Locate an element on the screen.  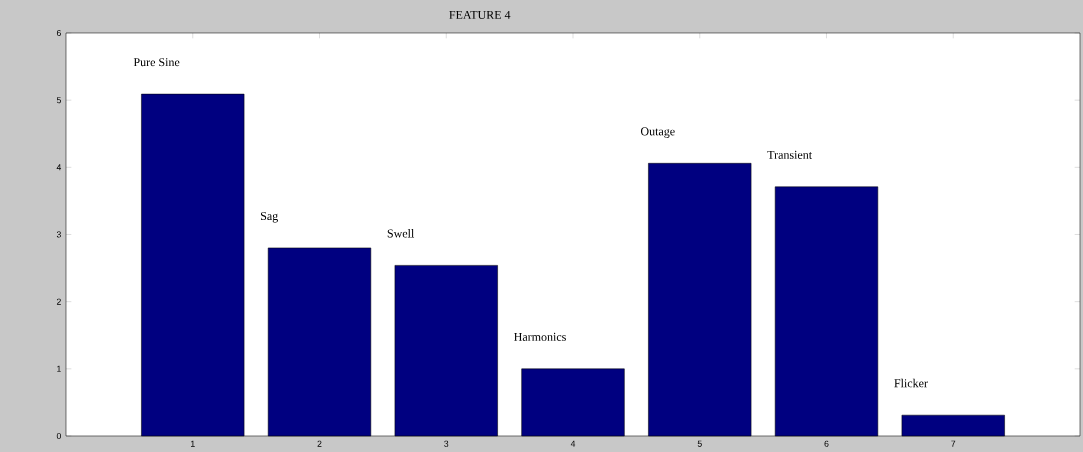
annotation: Flicker is located at coordinates (911, 383).